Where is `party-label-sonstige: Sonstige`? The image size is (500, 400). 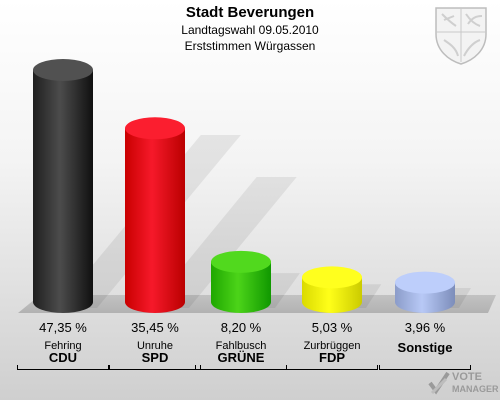
party-label-sonstige: Sonstige is located at coordinates (425, 347).